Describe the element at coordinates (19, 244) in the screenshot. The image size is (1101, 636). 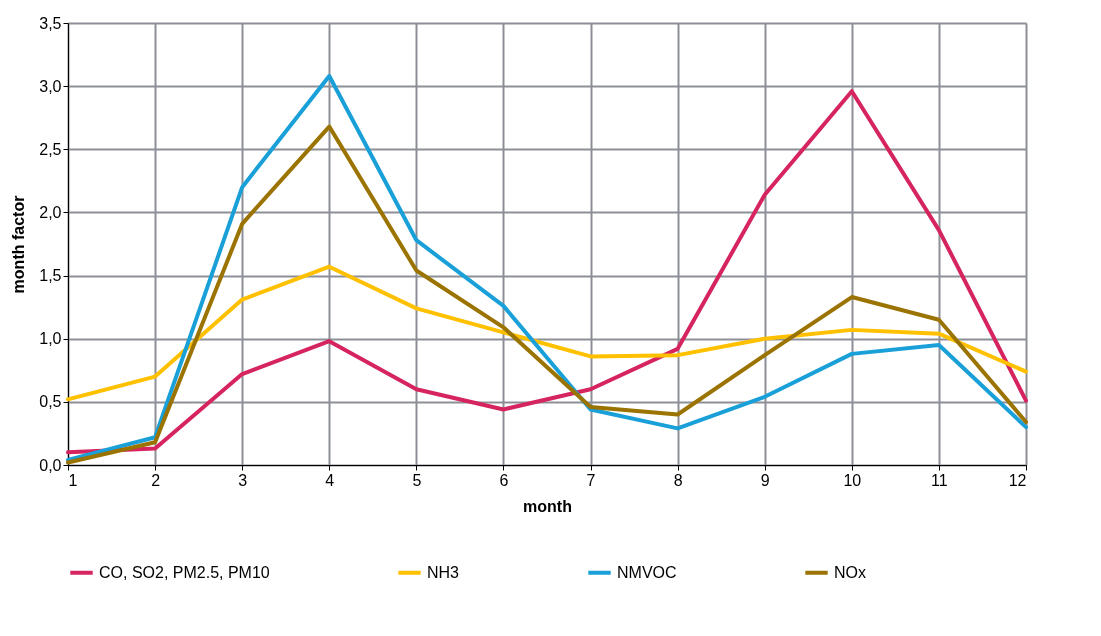
I see `y-axis-title: month factor` at that location.